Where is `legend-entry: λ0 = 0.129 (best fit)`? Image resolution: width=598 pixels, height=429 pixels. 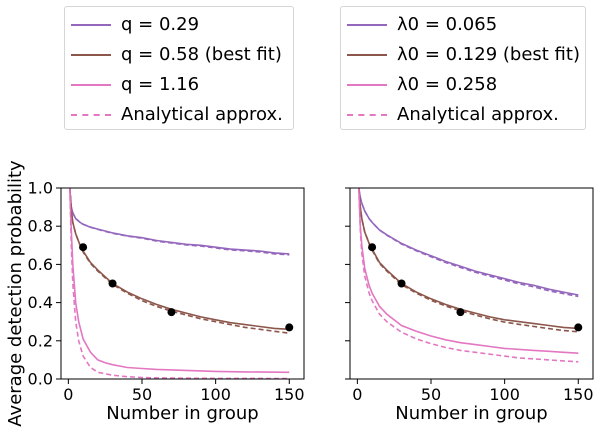 legend-entry: λ0 = 0.129 (best fit) is located at coordinates (463, 55).